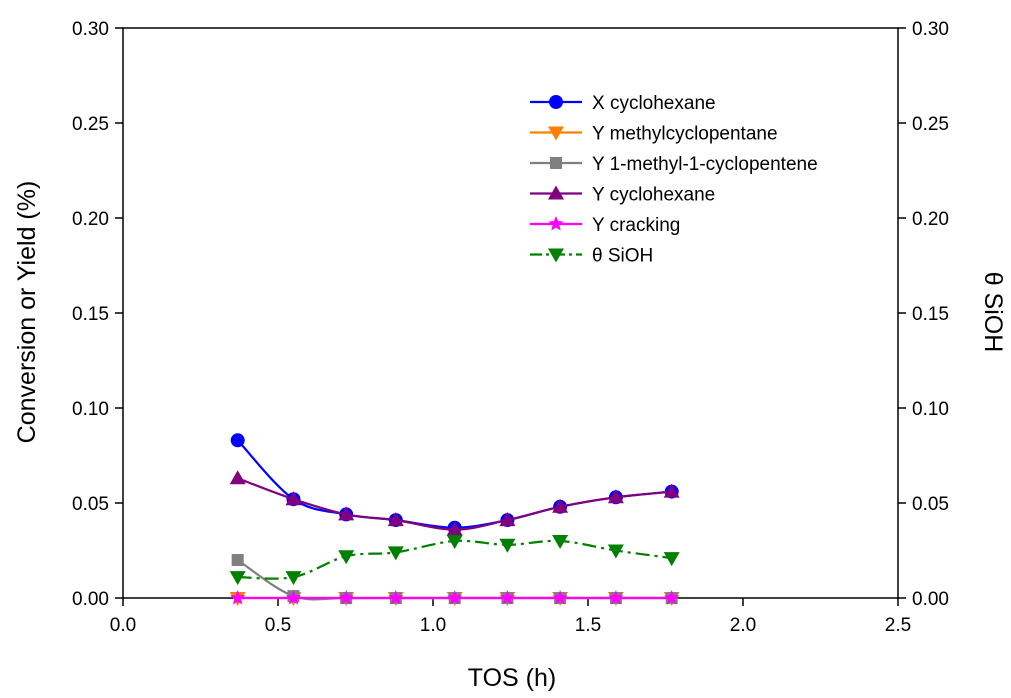  I want to click on legend-item: X cyclohexane, so click(623, 103).